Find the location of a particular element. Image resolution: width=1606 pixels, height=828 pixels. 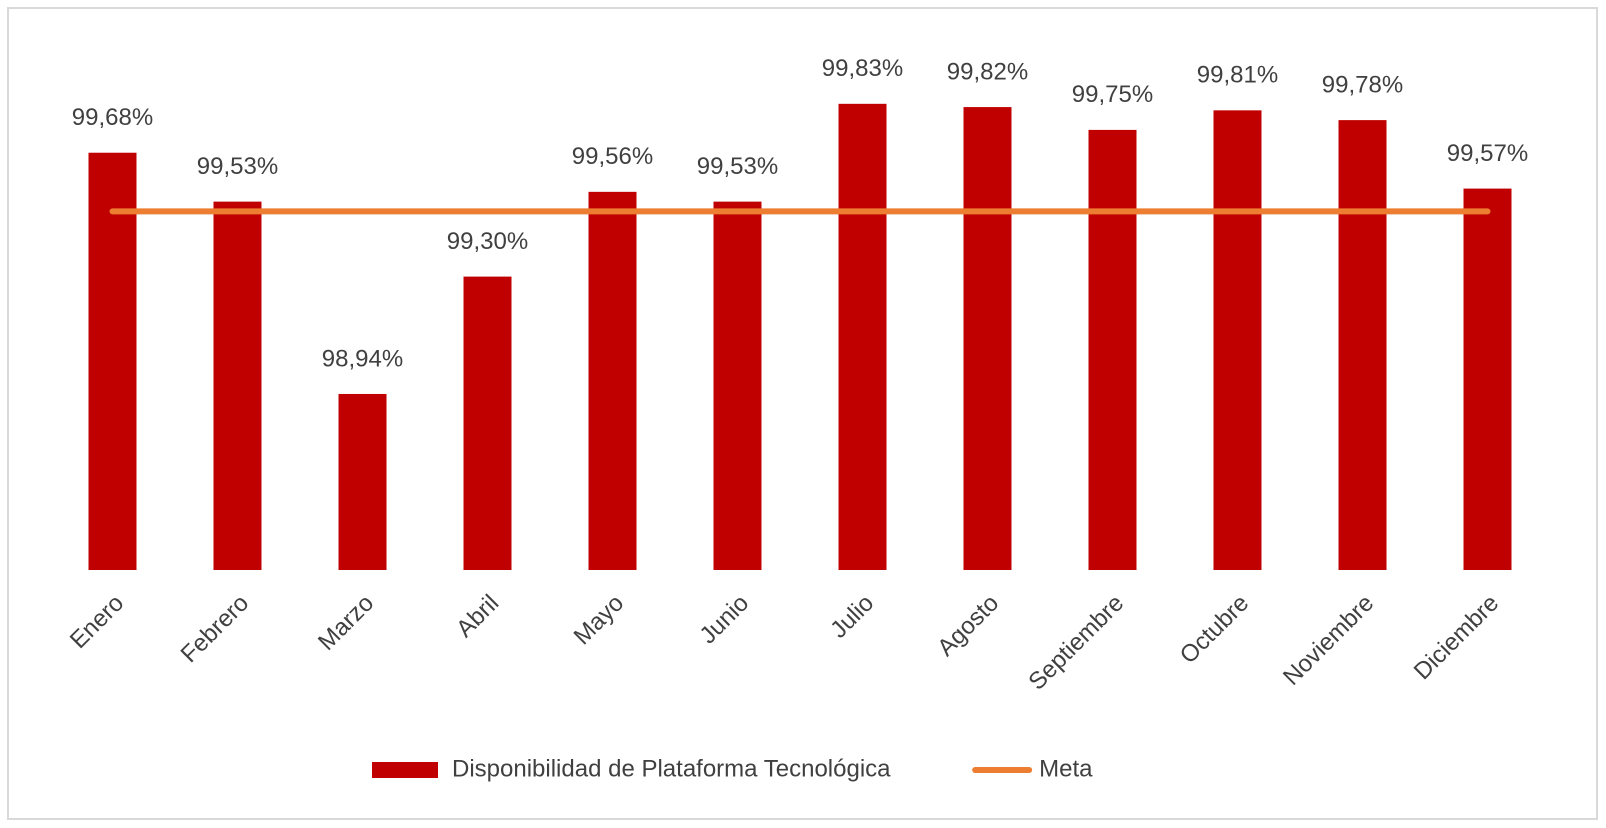

data-label: 99,68% is located at coordinates (112, 117).